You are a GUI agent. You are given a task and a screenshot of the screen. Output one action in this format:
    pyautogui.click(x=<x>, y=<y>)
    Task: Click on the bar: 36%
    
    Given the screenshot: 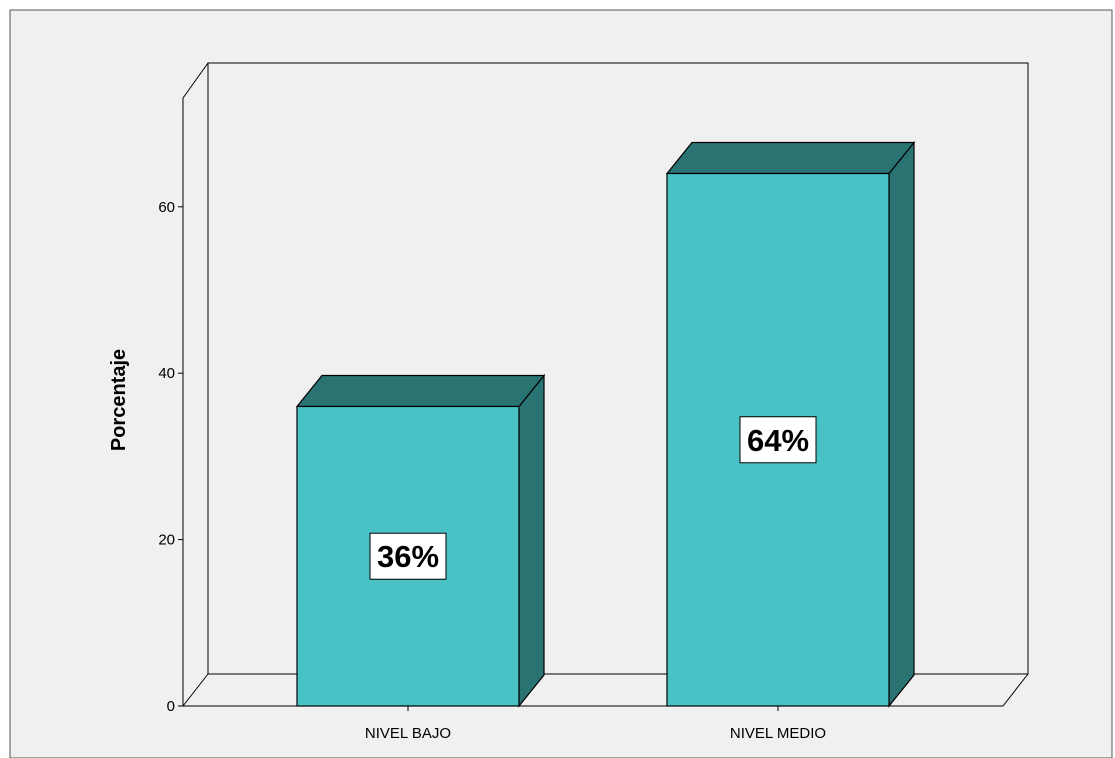 What is the action you would take?
    pyautogui.click(x=420, y=540)
    